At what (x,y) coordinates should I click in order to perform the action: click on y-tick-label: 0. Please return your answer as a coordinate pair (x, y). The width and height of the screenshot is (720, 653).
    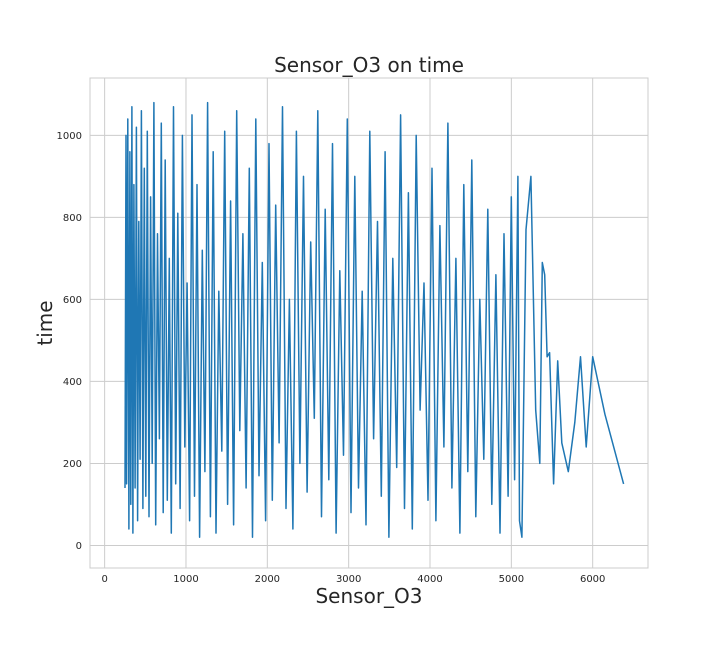
    Looking at the image, I should click on (79, 546).